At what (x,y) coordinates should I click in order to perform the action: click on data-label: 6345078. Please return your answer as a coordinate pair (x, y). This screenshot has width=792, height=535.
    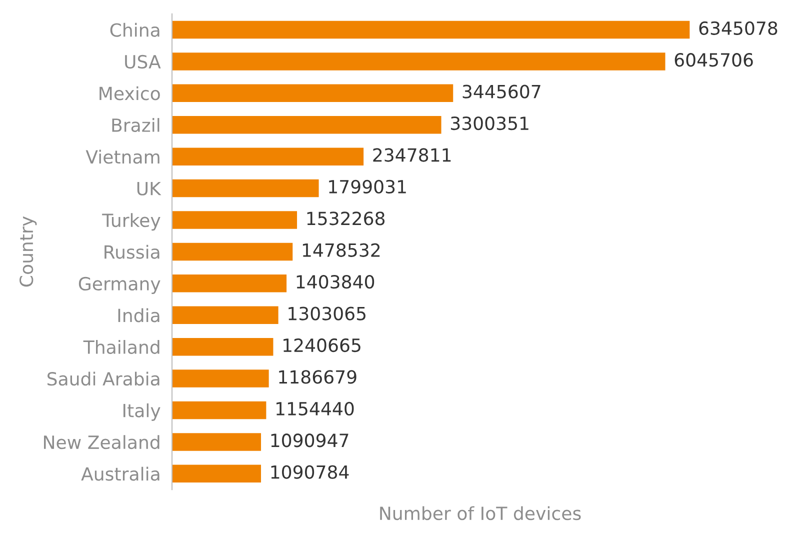
    Looking at the image, I should click on (738, 28).